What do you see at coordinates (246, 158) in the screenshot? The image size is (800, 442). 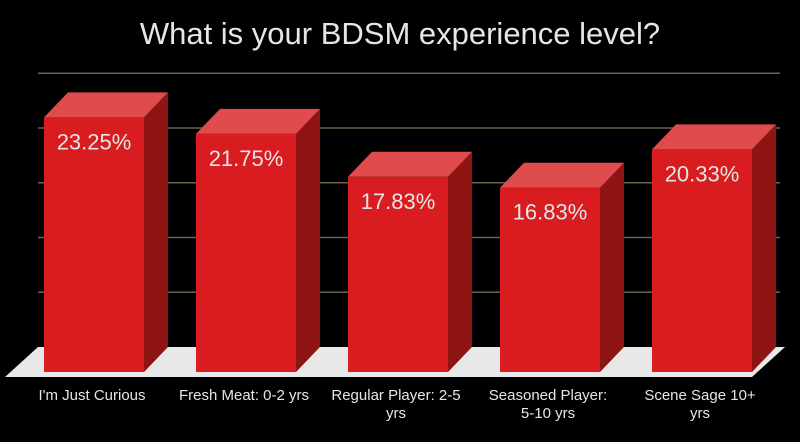 I see `data-label: 21.75%` at bounding box center [246, 158].